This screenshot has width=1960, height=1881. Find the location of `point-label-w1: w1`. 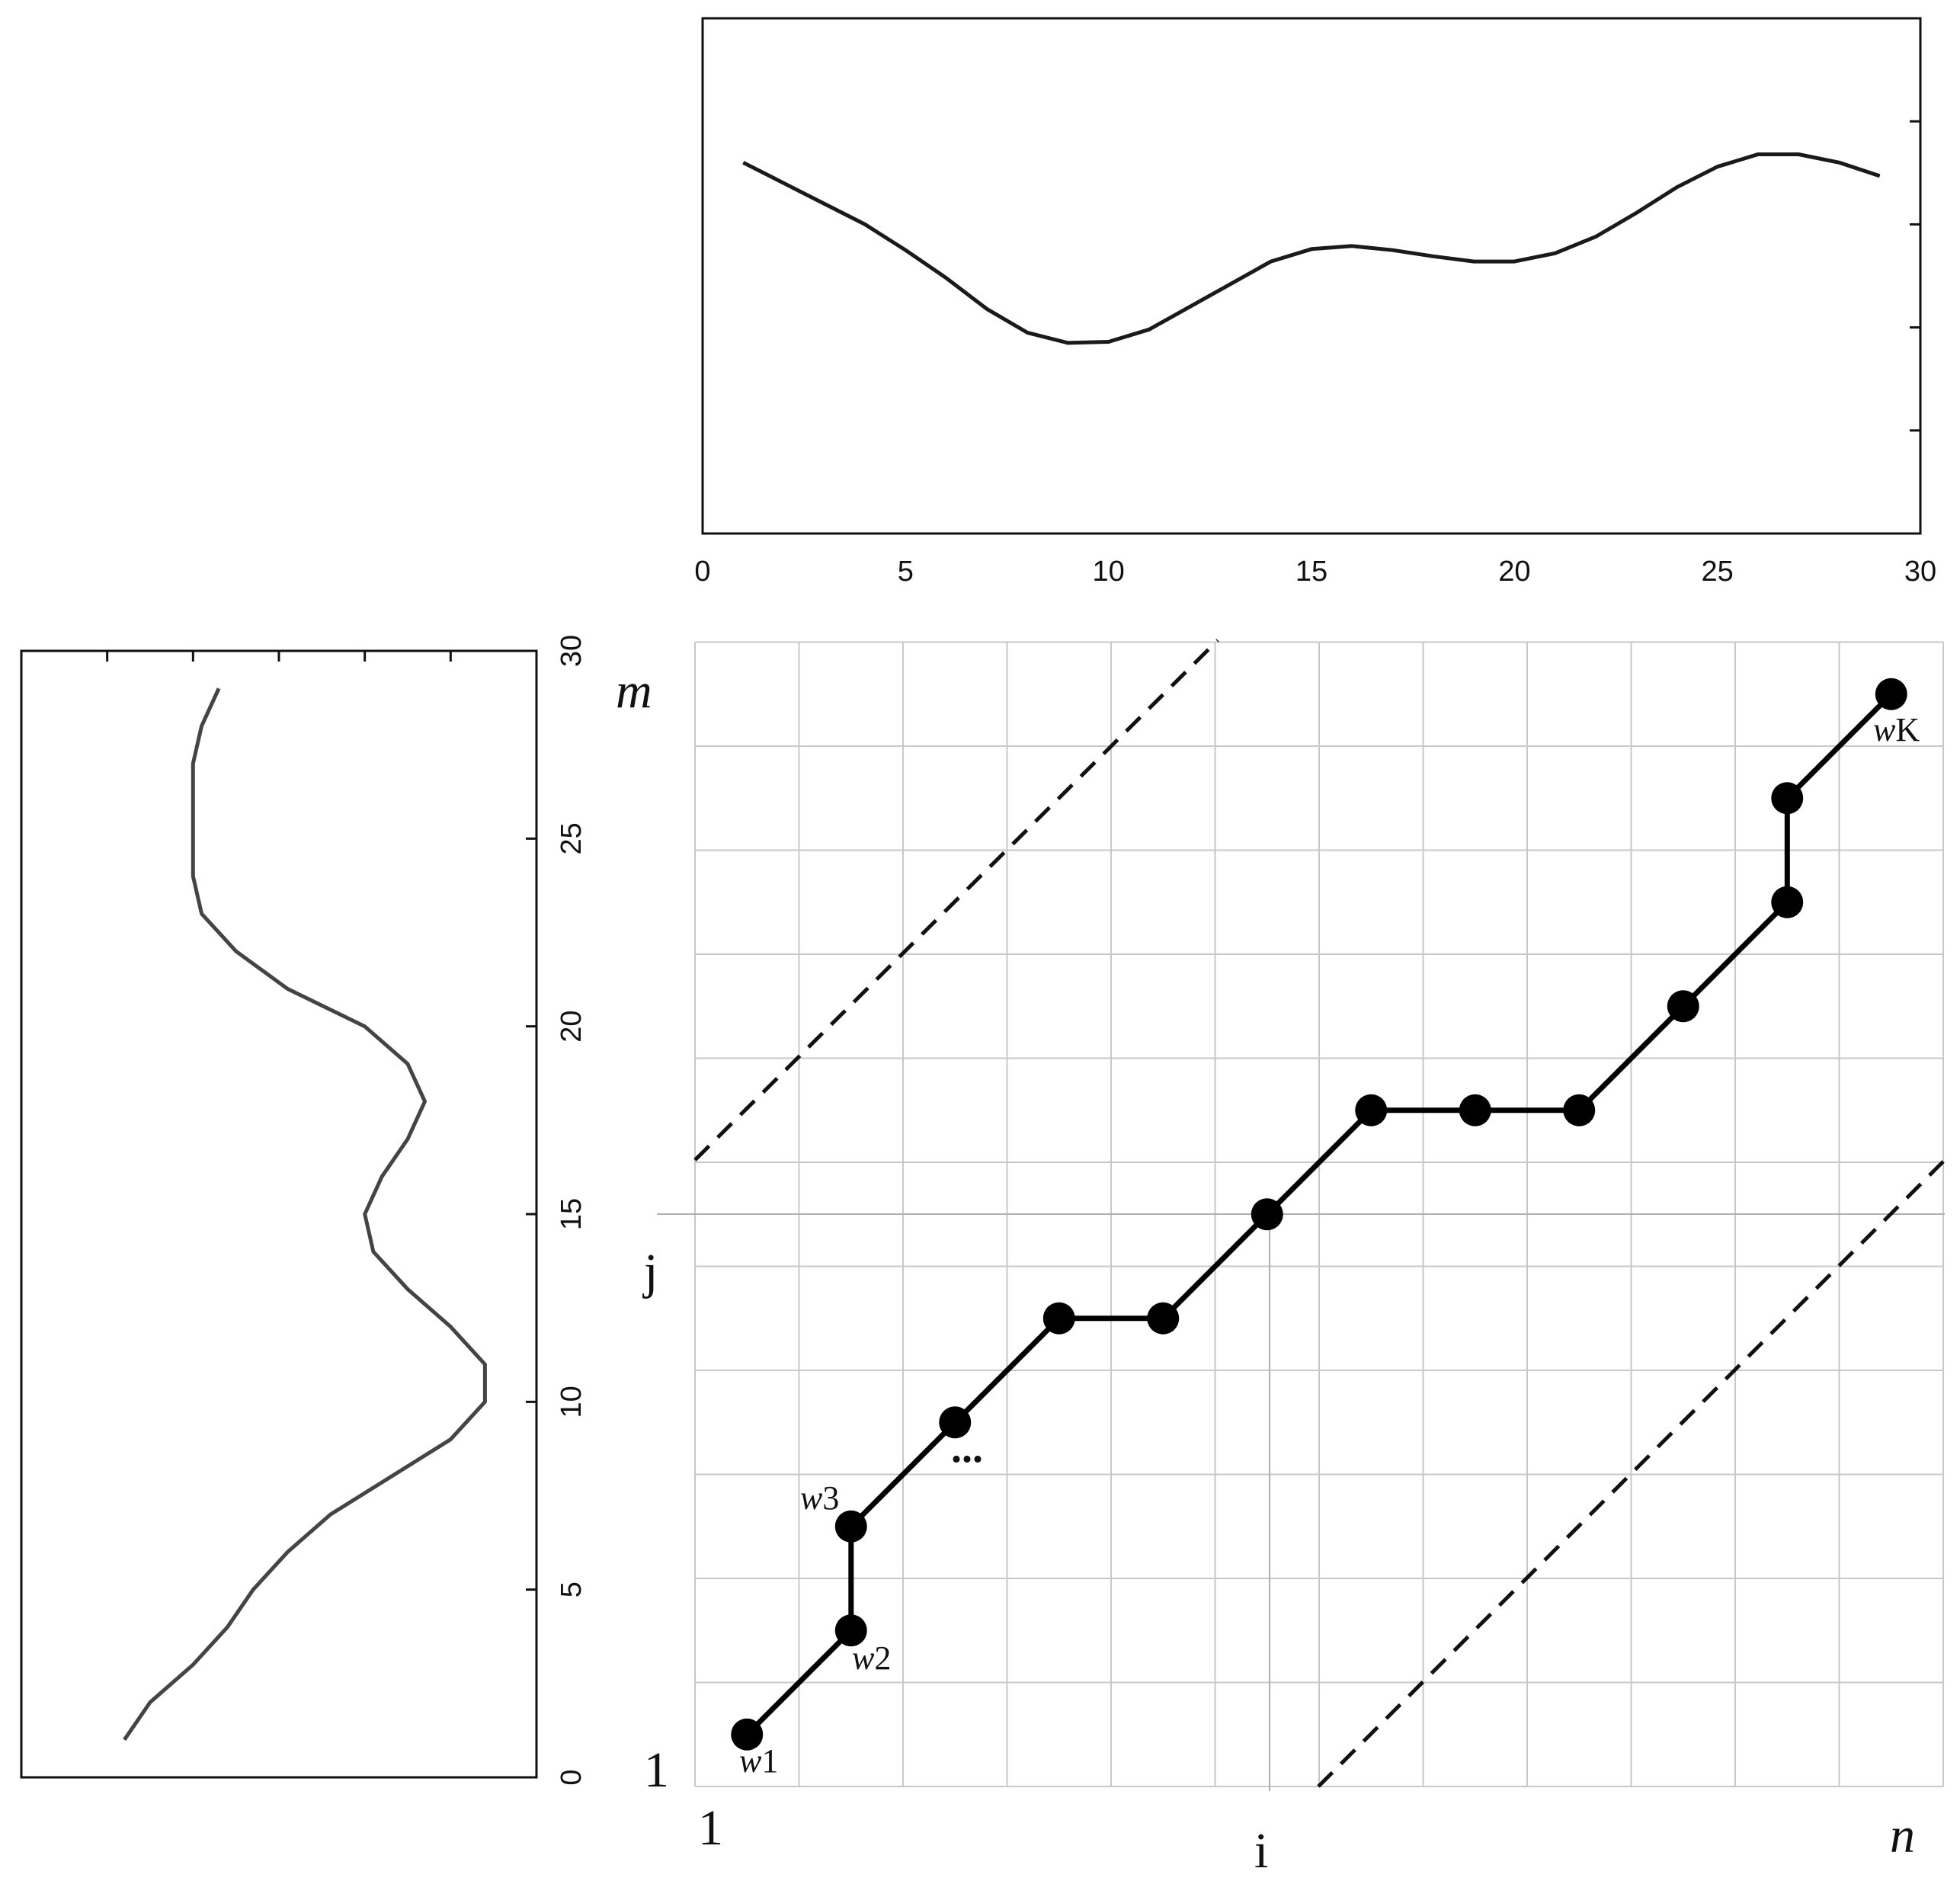

point-label-w1: w1 is located at coordinates (758, 1761).